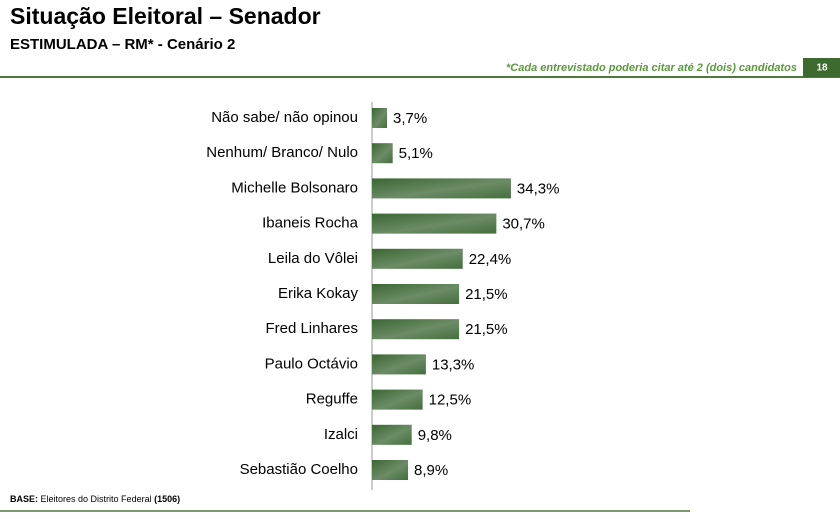 The height and width of the screenshot is (519, 840). Describe the element at coordinates (310, 223) in the screenshot. I see `category-label: Ibaneis Rocha` at that location.